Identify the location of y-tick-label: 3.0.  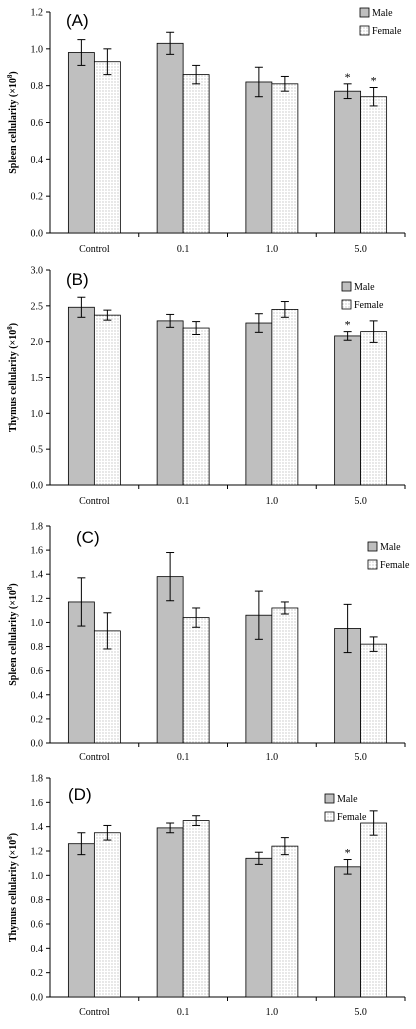
(37, 271).